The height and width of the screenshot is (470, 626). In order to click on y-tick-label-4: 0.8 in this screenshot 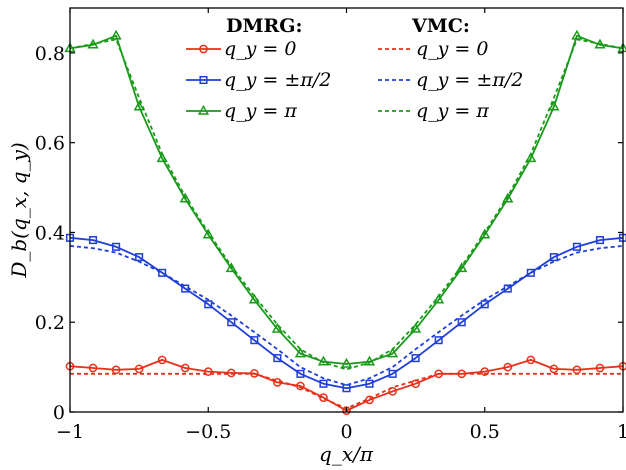, I will do `click(50, 54)`.